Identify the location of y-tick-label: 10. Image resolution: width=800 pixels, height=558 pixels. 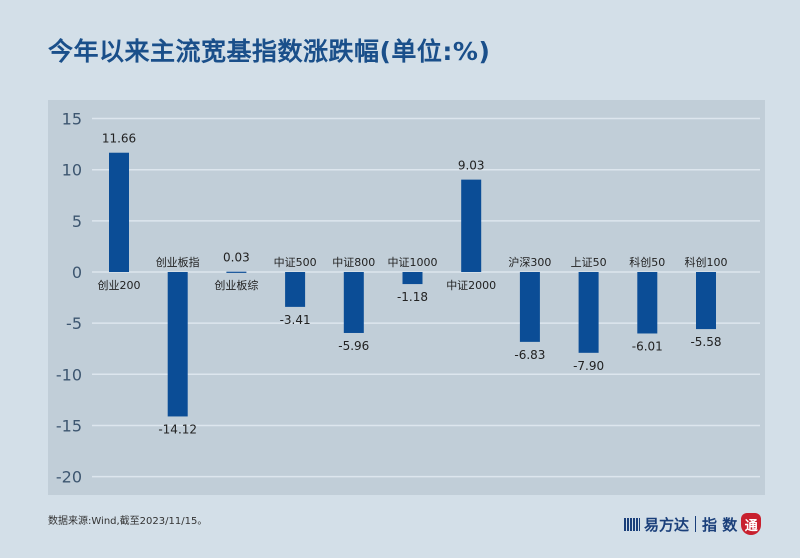
(72, 170).